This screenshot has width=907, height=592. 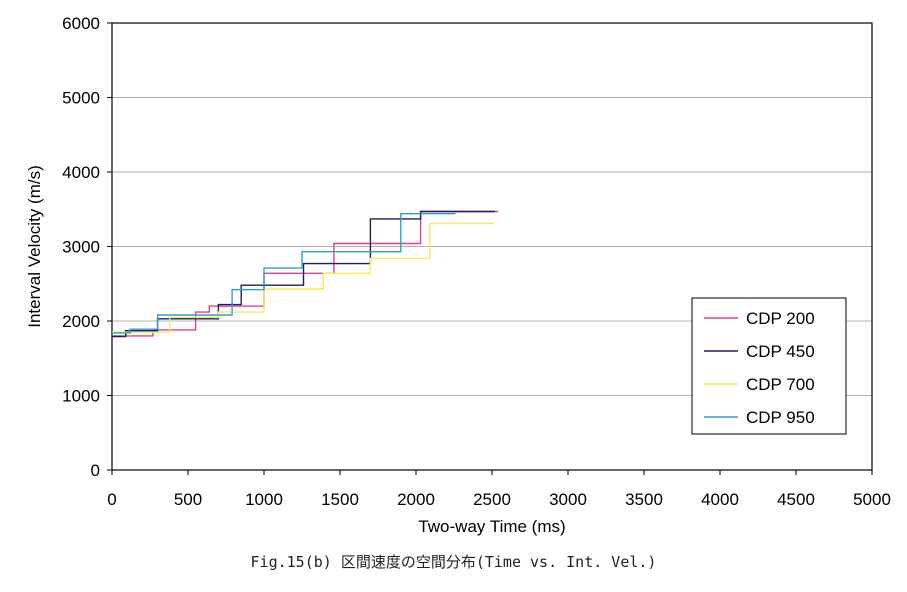 What do you see at coordinates (780, 351) in the screenshot?
I see `legend-label: CDP 450` at bounding box center [780, 351].